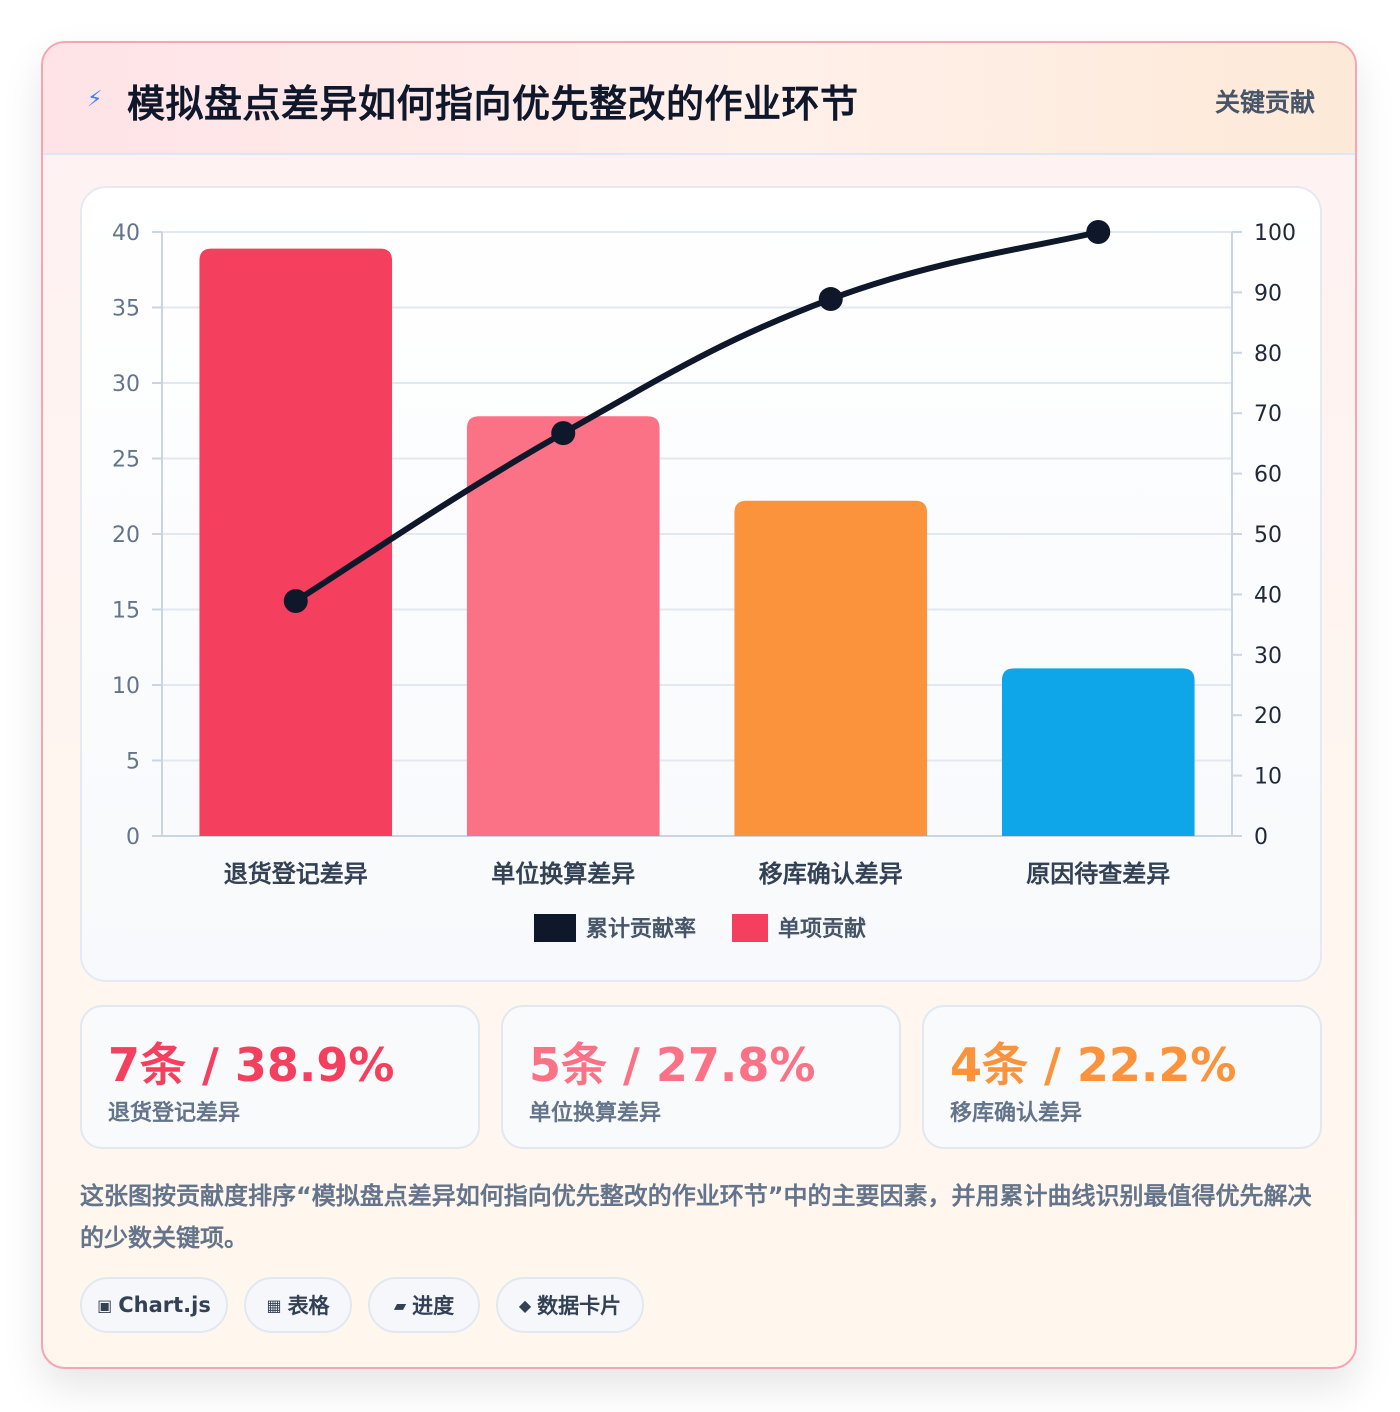 The height and width of the screenshot is (1412, 1400). What do you see at coordinates (400, 1305) in the screenshot?
I see `progress-icon: ▰` at bounding box center [400, 1305].